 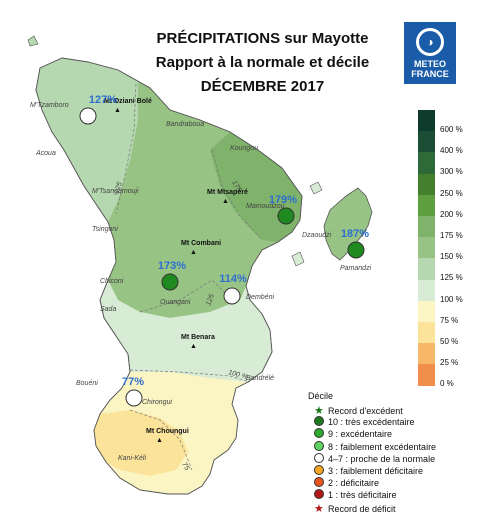 What do you see at coordinates (346, 482) in the screenshot?
I see `legend-item: 2 : déficitaire` at bounding box center [346, 482].